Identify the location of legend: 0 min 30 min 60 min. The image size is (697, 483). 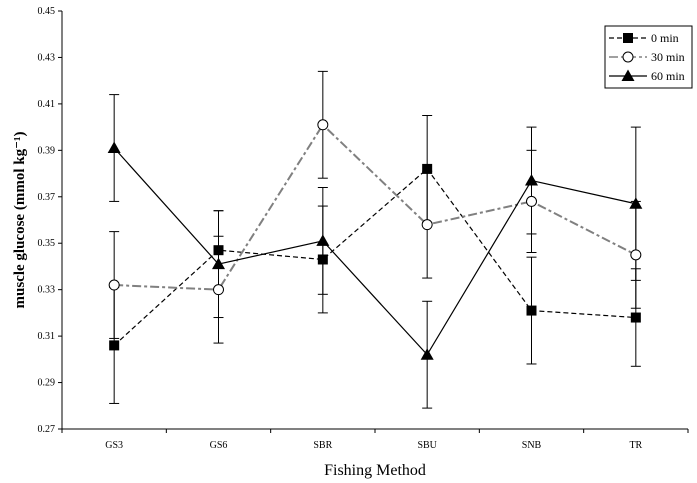
(648, 57).